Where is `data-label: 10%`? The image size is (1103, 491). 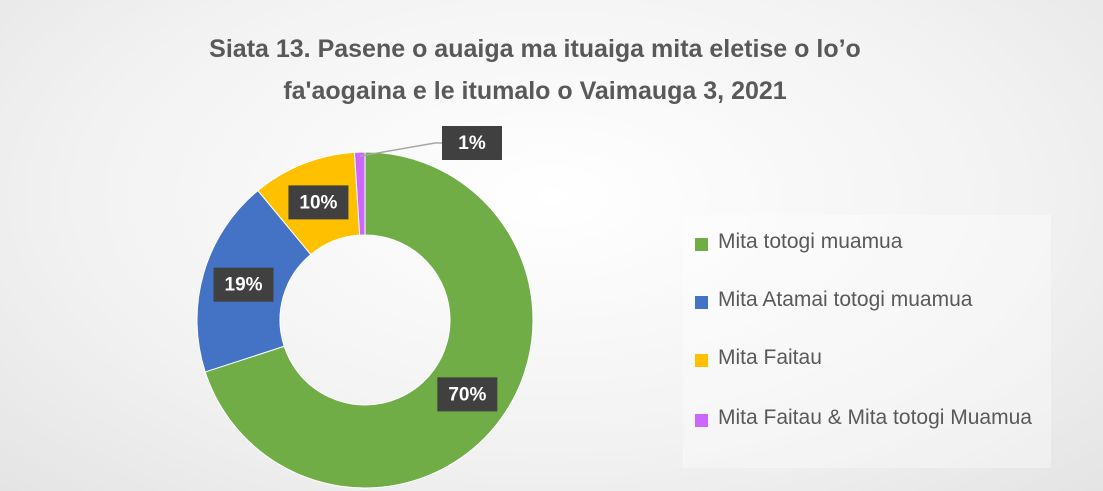
data-label: 10% is located at coordinates (318, 202).